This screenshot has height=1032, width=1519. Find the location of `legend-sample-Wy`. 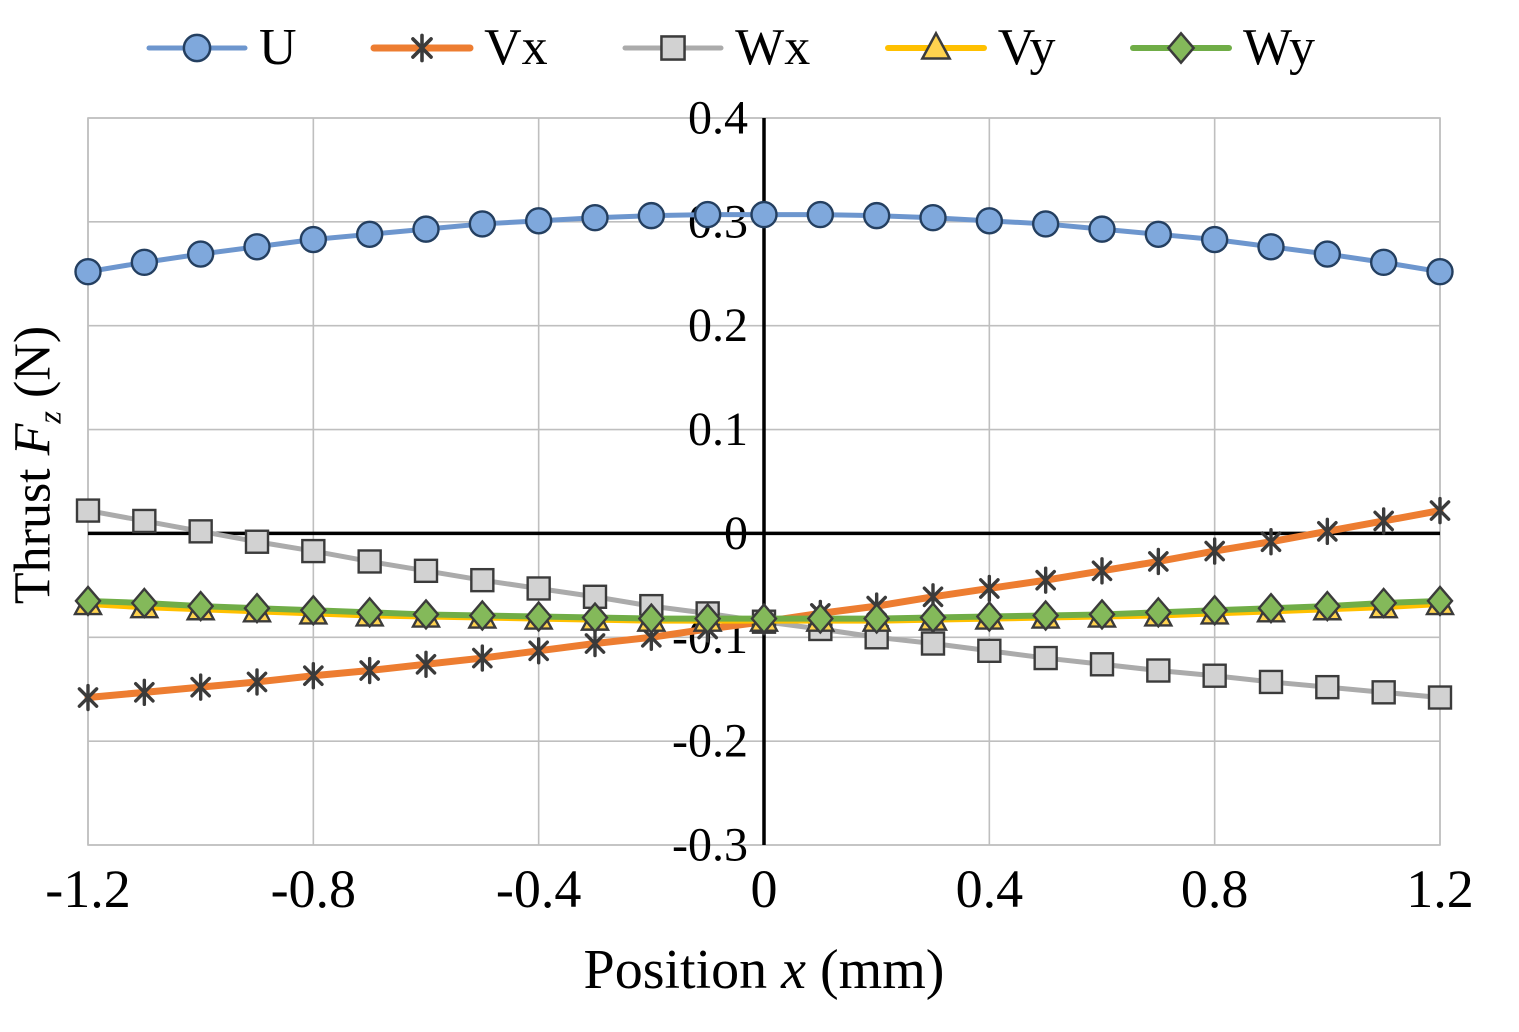

legend-sample-Wy is located at coordinates (1181, 48).